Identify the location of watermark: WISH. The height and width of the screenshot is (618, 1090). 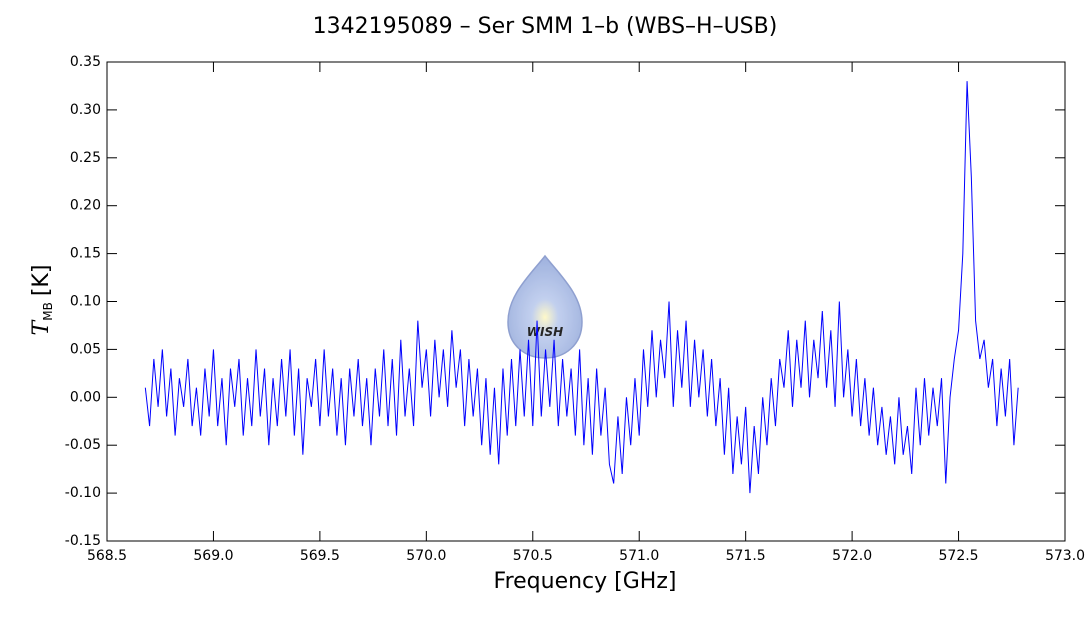
(545, 306).